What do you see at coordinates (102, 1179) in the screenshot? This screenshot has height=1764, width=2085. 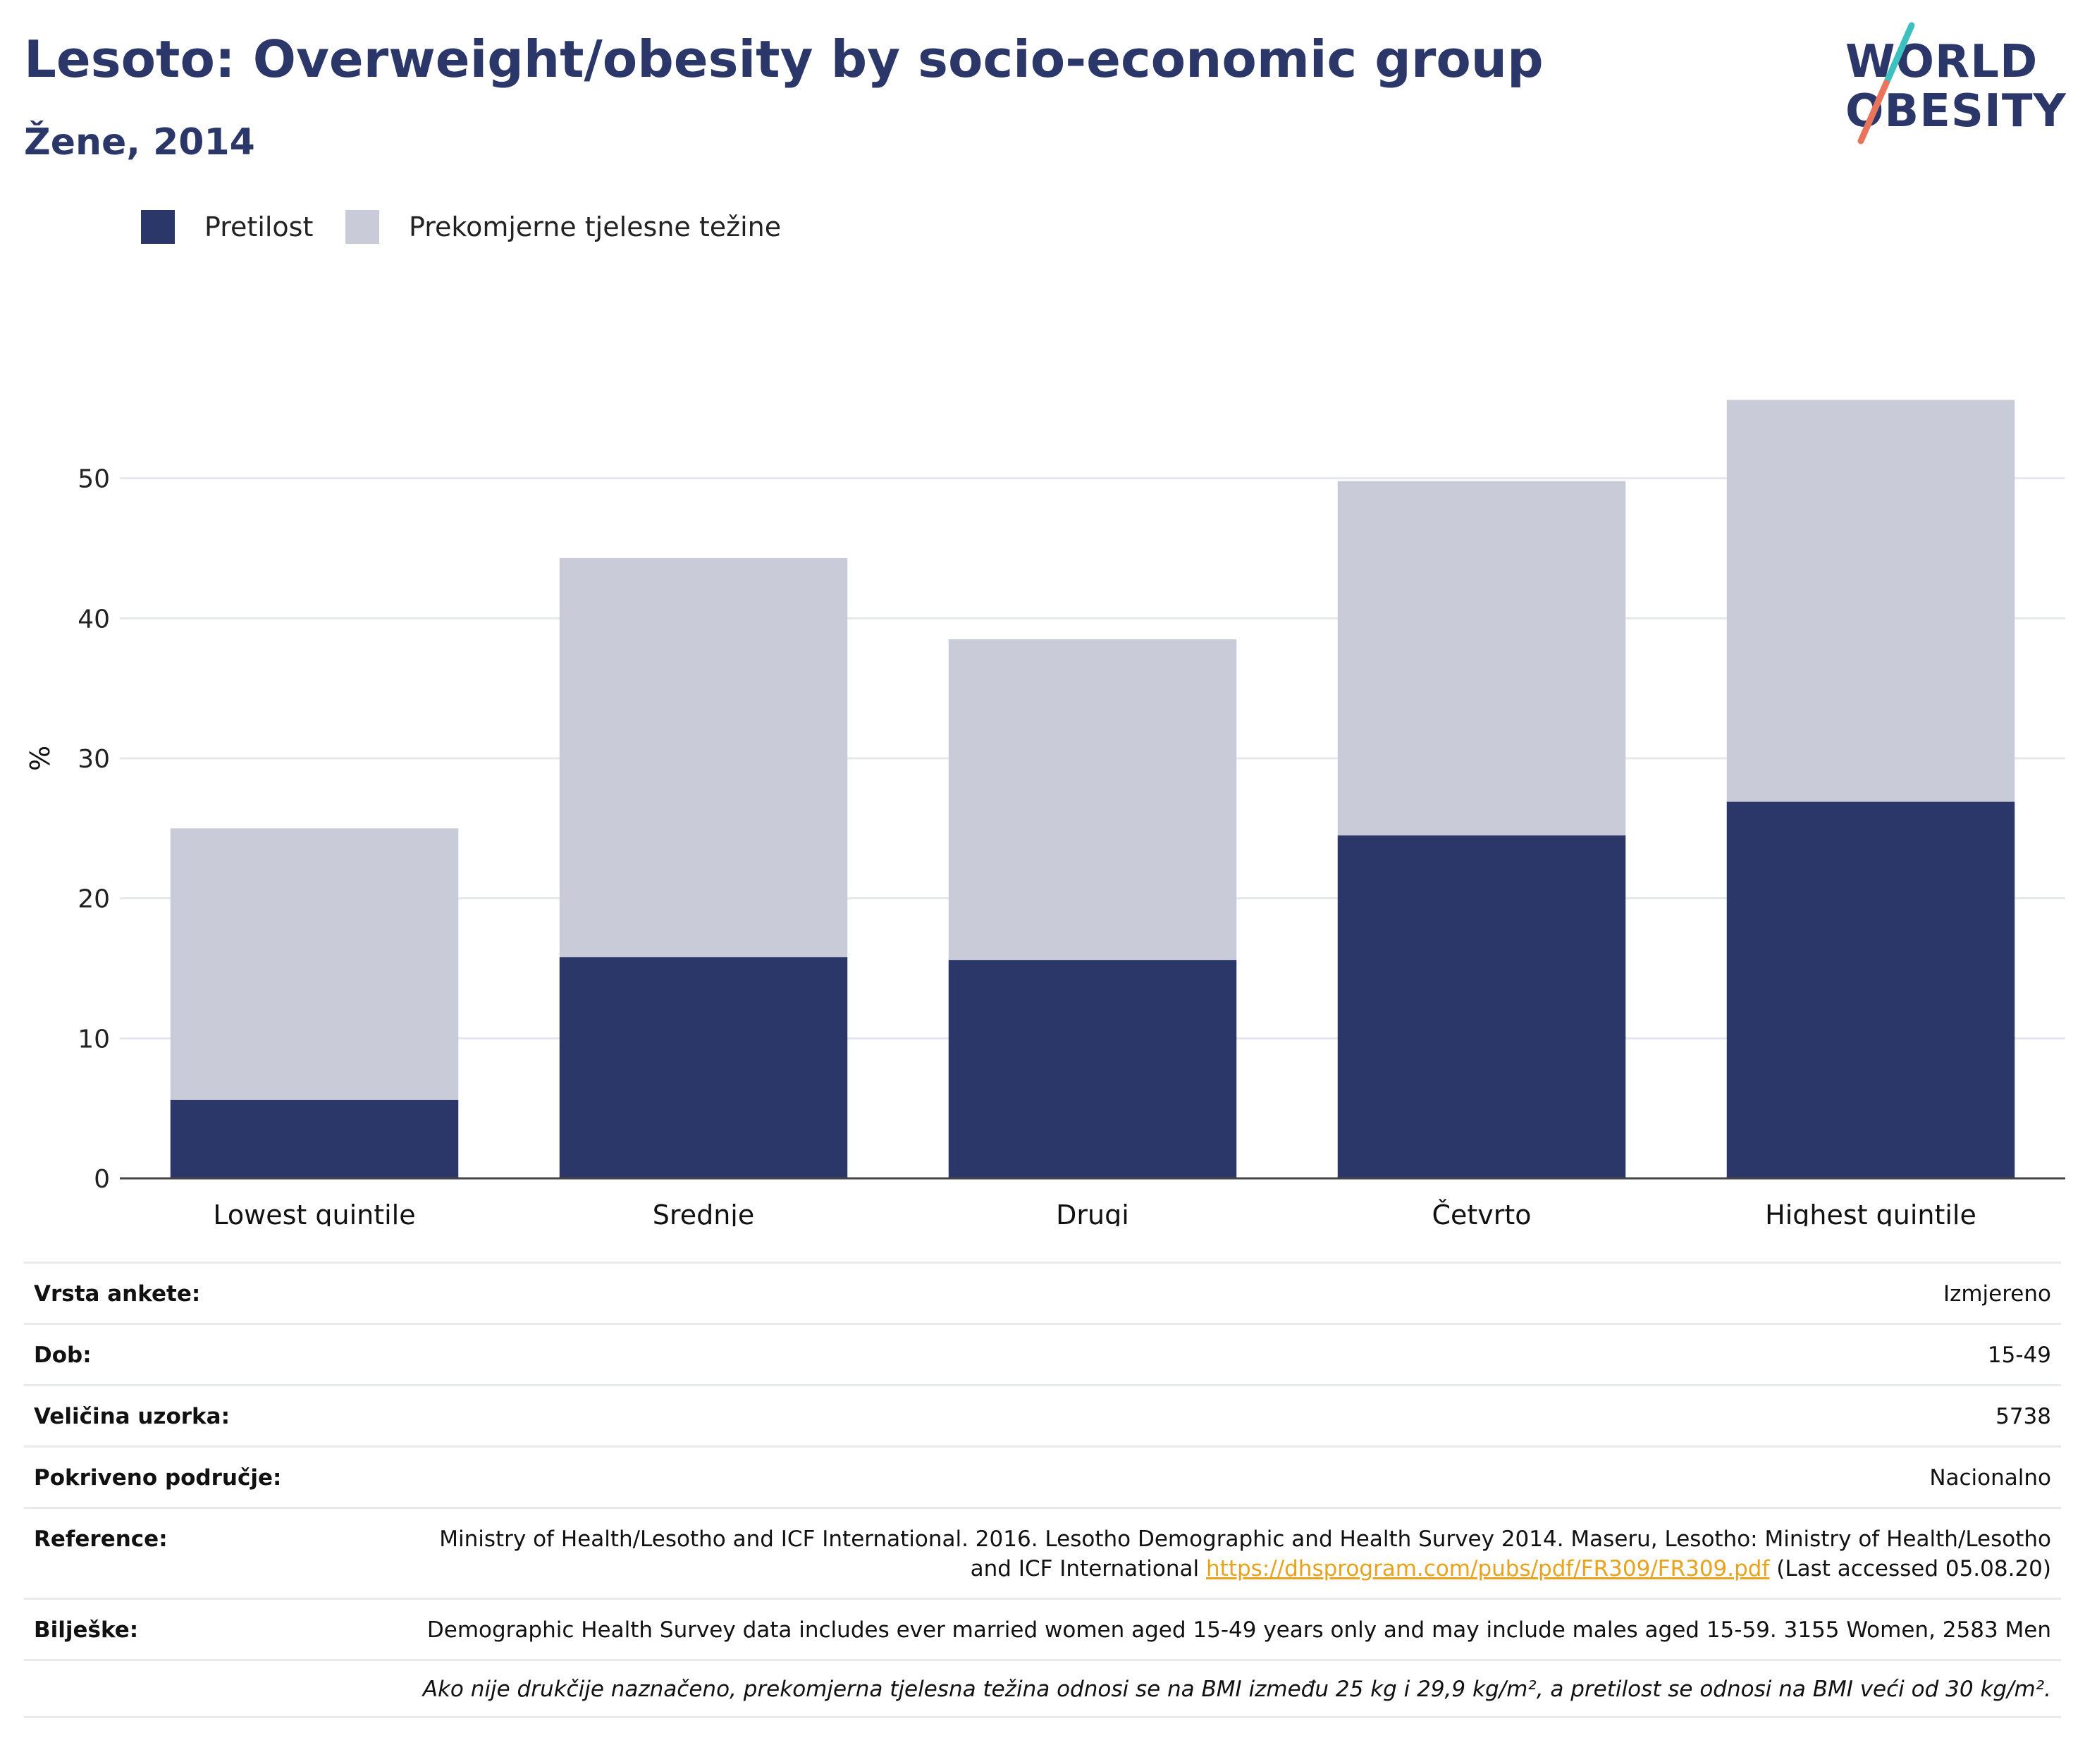 I see `y-tick-label: 0` at bounding box center [102, 1179].